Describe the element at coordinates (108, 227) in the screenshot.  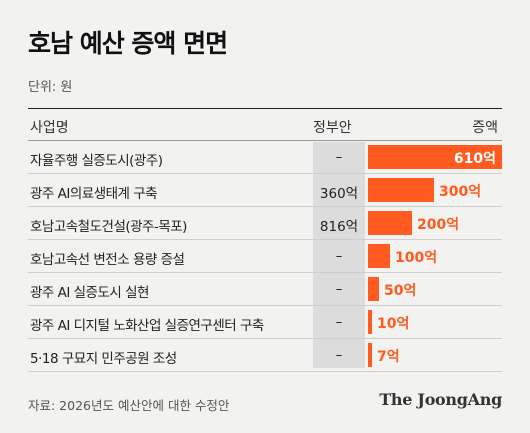
I see `row-name: 호남고속철도건설(광주-목포)` at that location.